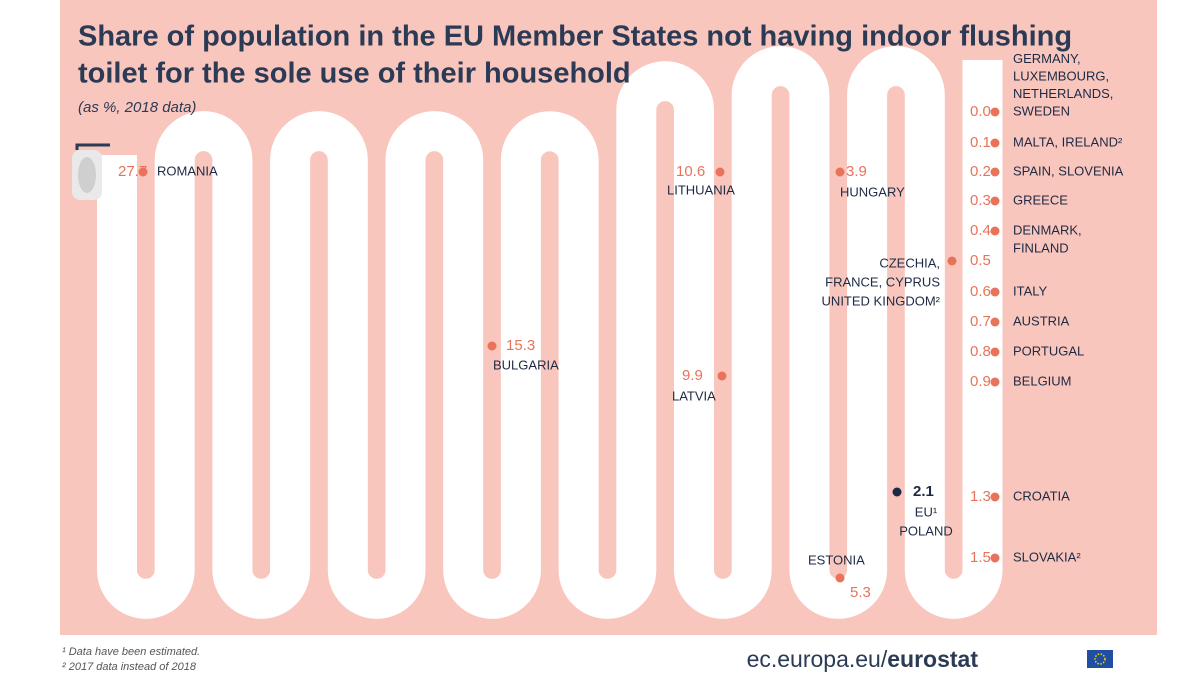  What do you see at coordinates (932, 659) in the screenshot?
I see `source-brand: eurostat` at bounding box center [932, 659].